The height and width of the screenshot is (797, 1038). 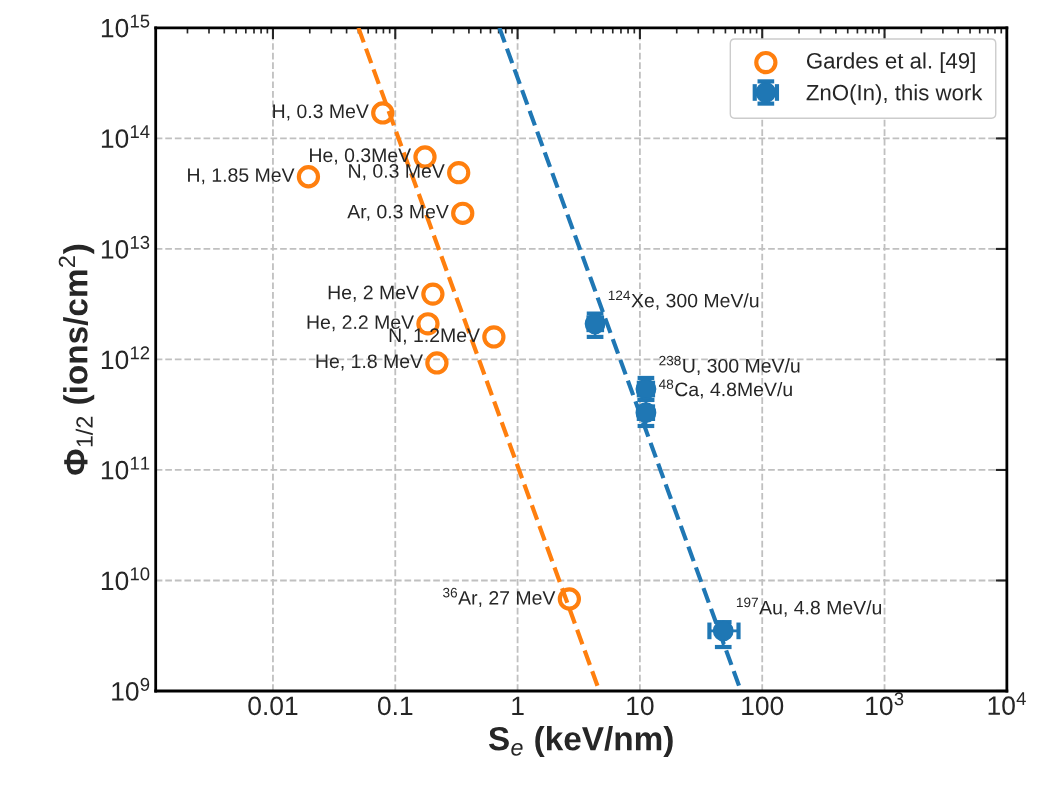 What do you see at coordinates (321, 112) in the screenshot?
I see `annotation: H, 0.3 MeV` at bounding box center [321, 112].